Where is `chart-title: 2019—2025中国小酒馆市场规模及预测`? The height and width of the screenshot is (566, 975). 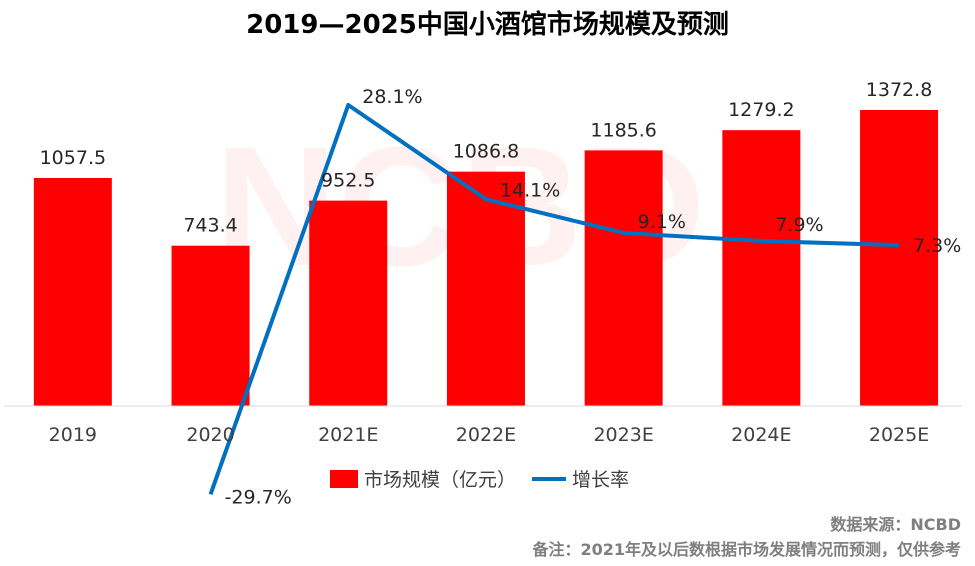
chart-title: 2019—2025中国小酒馆市场规模及预测 is located at coordinates (487, 25).